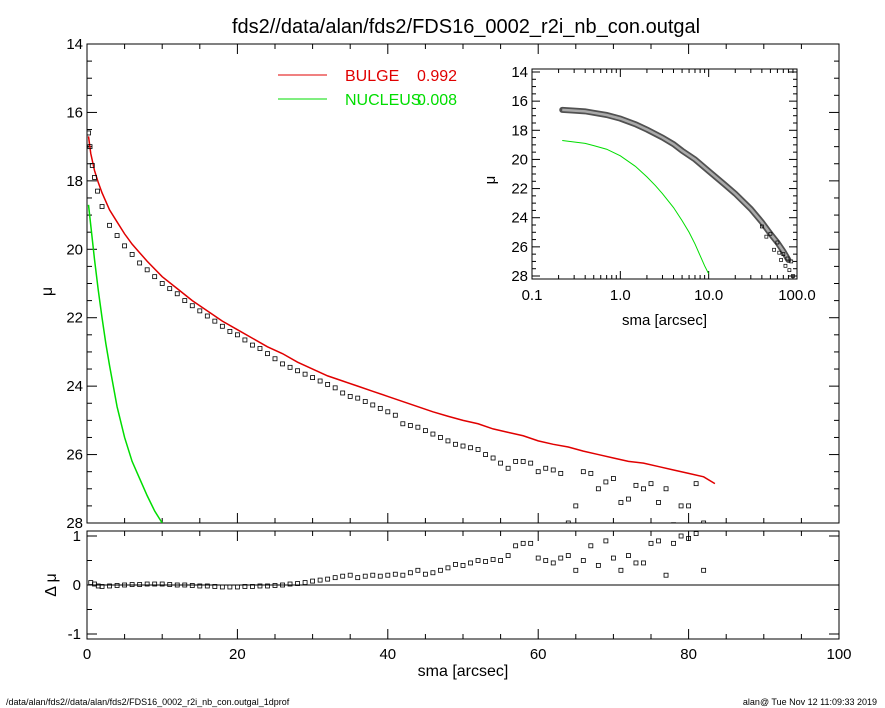  Describe the element at coordinates (437, 100) in the screenshot. I see `legend-value-nucleus: 0.008` at that location.